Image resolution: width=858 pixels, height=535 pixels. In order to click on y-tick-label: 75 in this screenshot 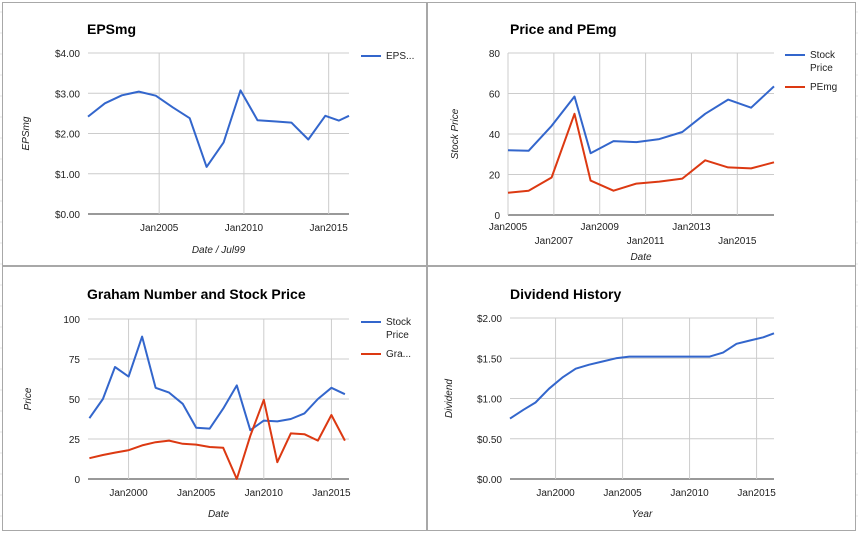, I will do `click(75, 360)`.